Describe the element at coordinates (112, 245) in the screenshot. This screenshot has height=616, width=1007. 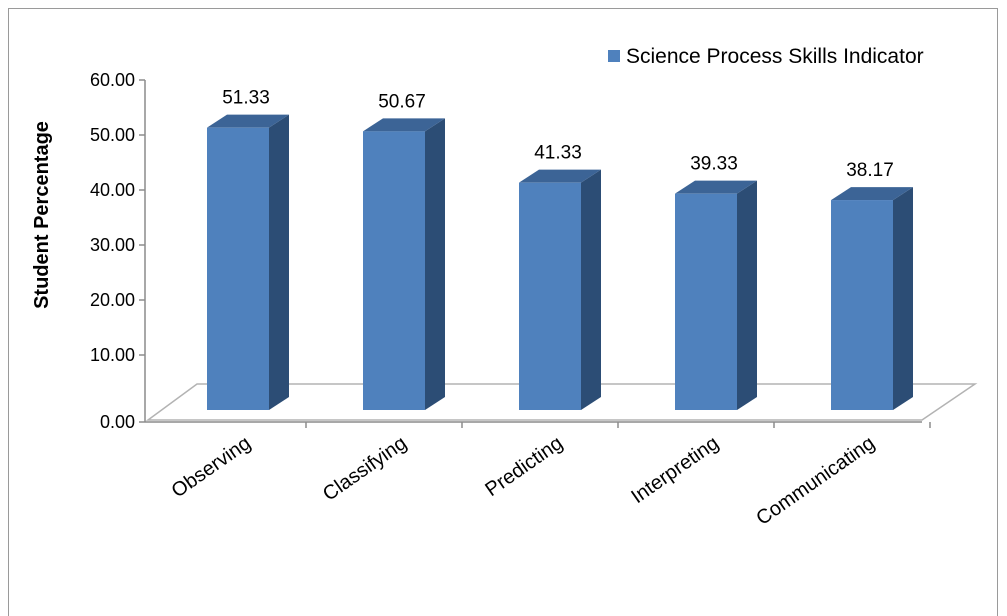
I see `y-tick-label: 30.00` at that location.